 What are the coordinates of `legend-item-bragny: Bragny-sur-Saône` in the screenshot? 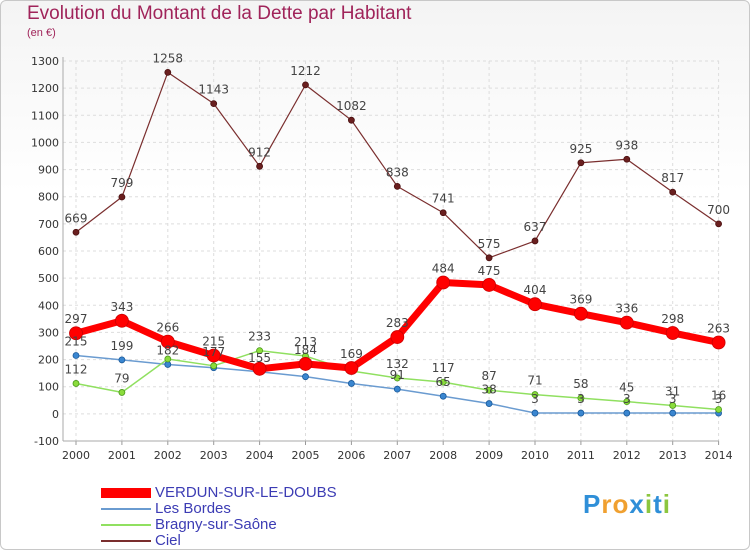 It's located at (231, 524).